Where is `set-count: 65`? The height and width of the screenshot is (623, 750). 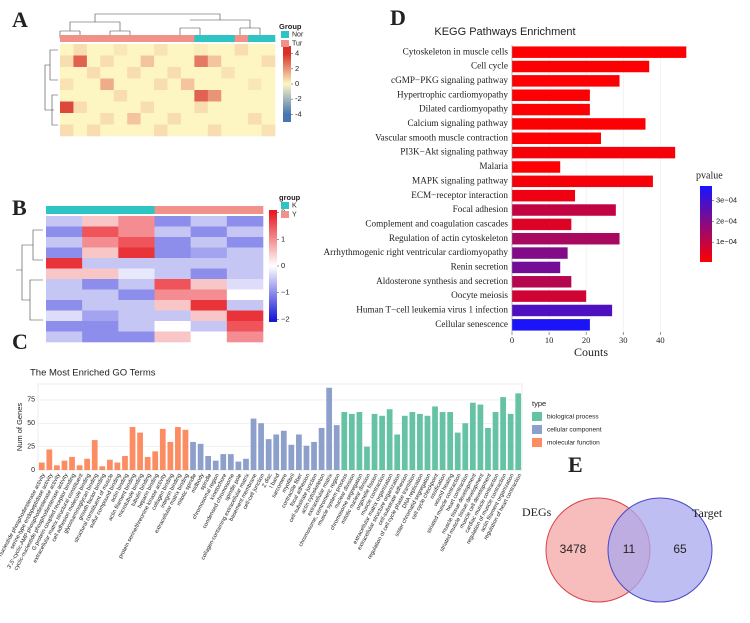
set-count: 65 is located at coordinates (680, 549).